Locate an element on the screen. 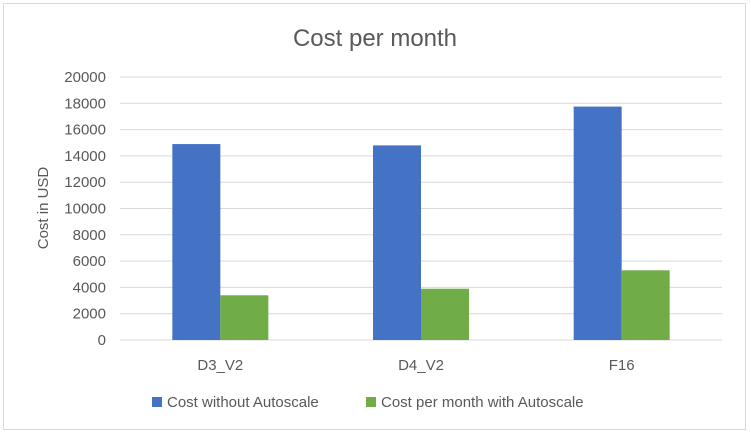  x-tick-label: D4_V2 is located at coordinates (421, 365).